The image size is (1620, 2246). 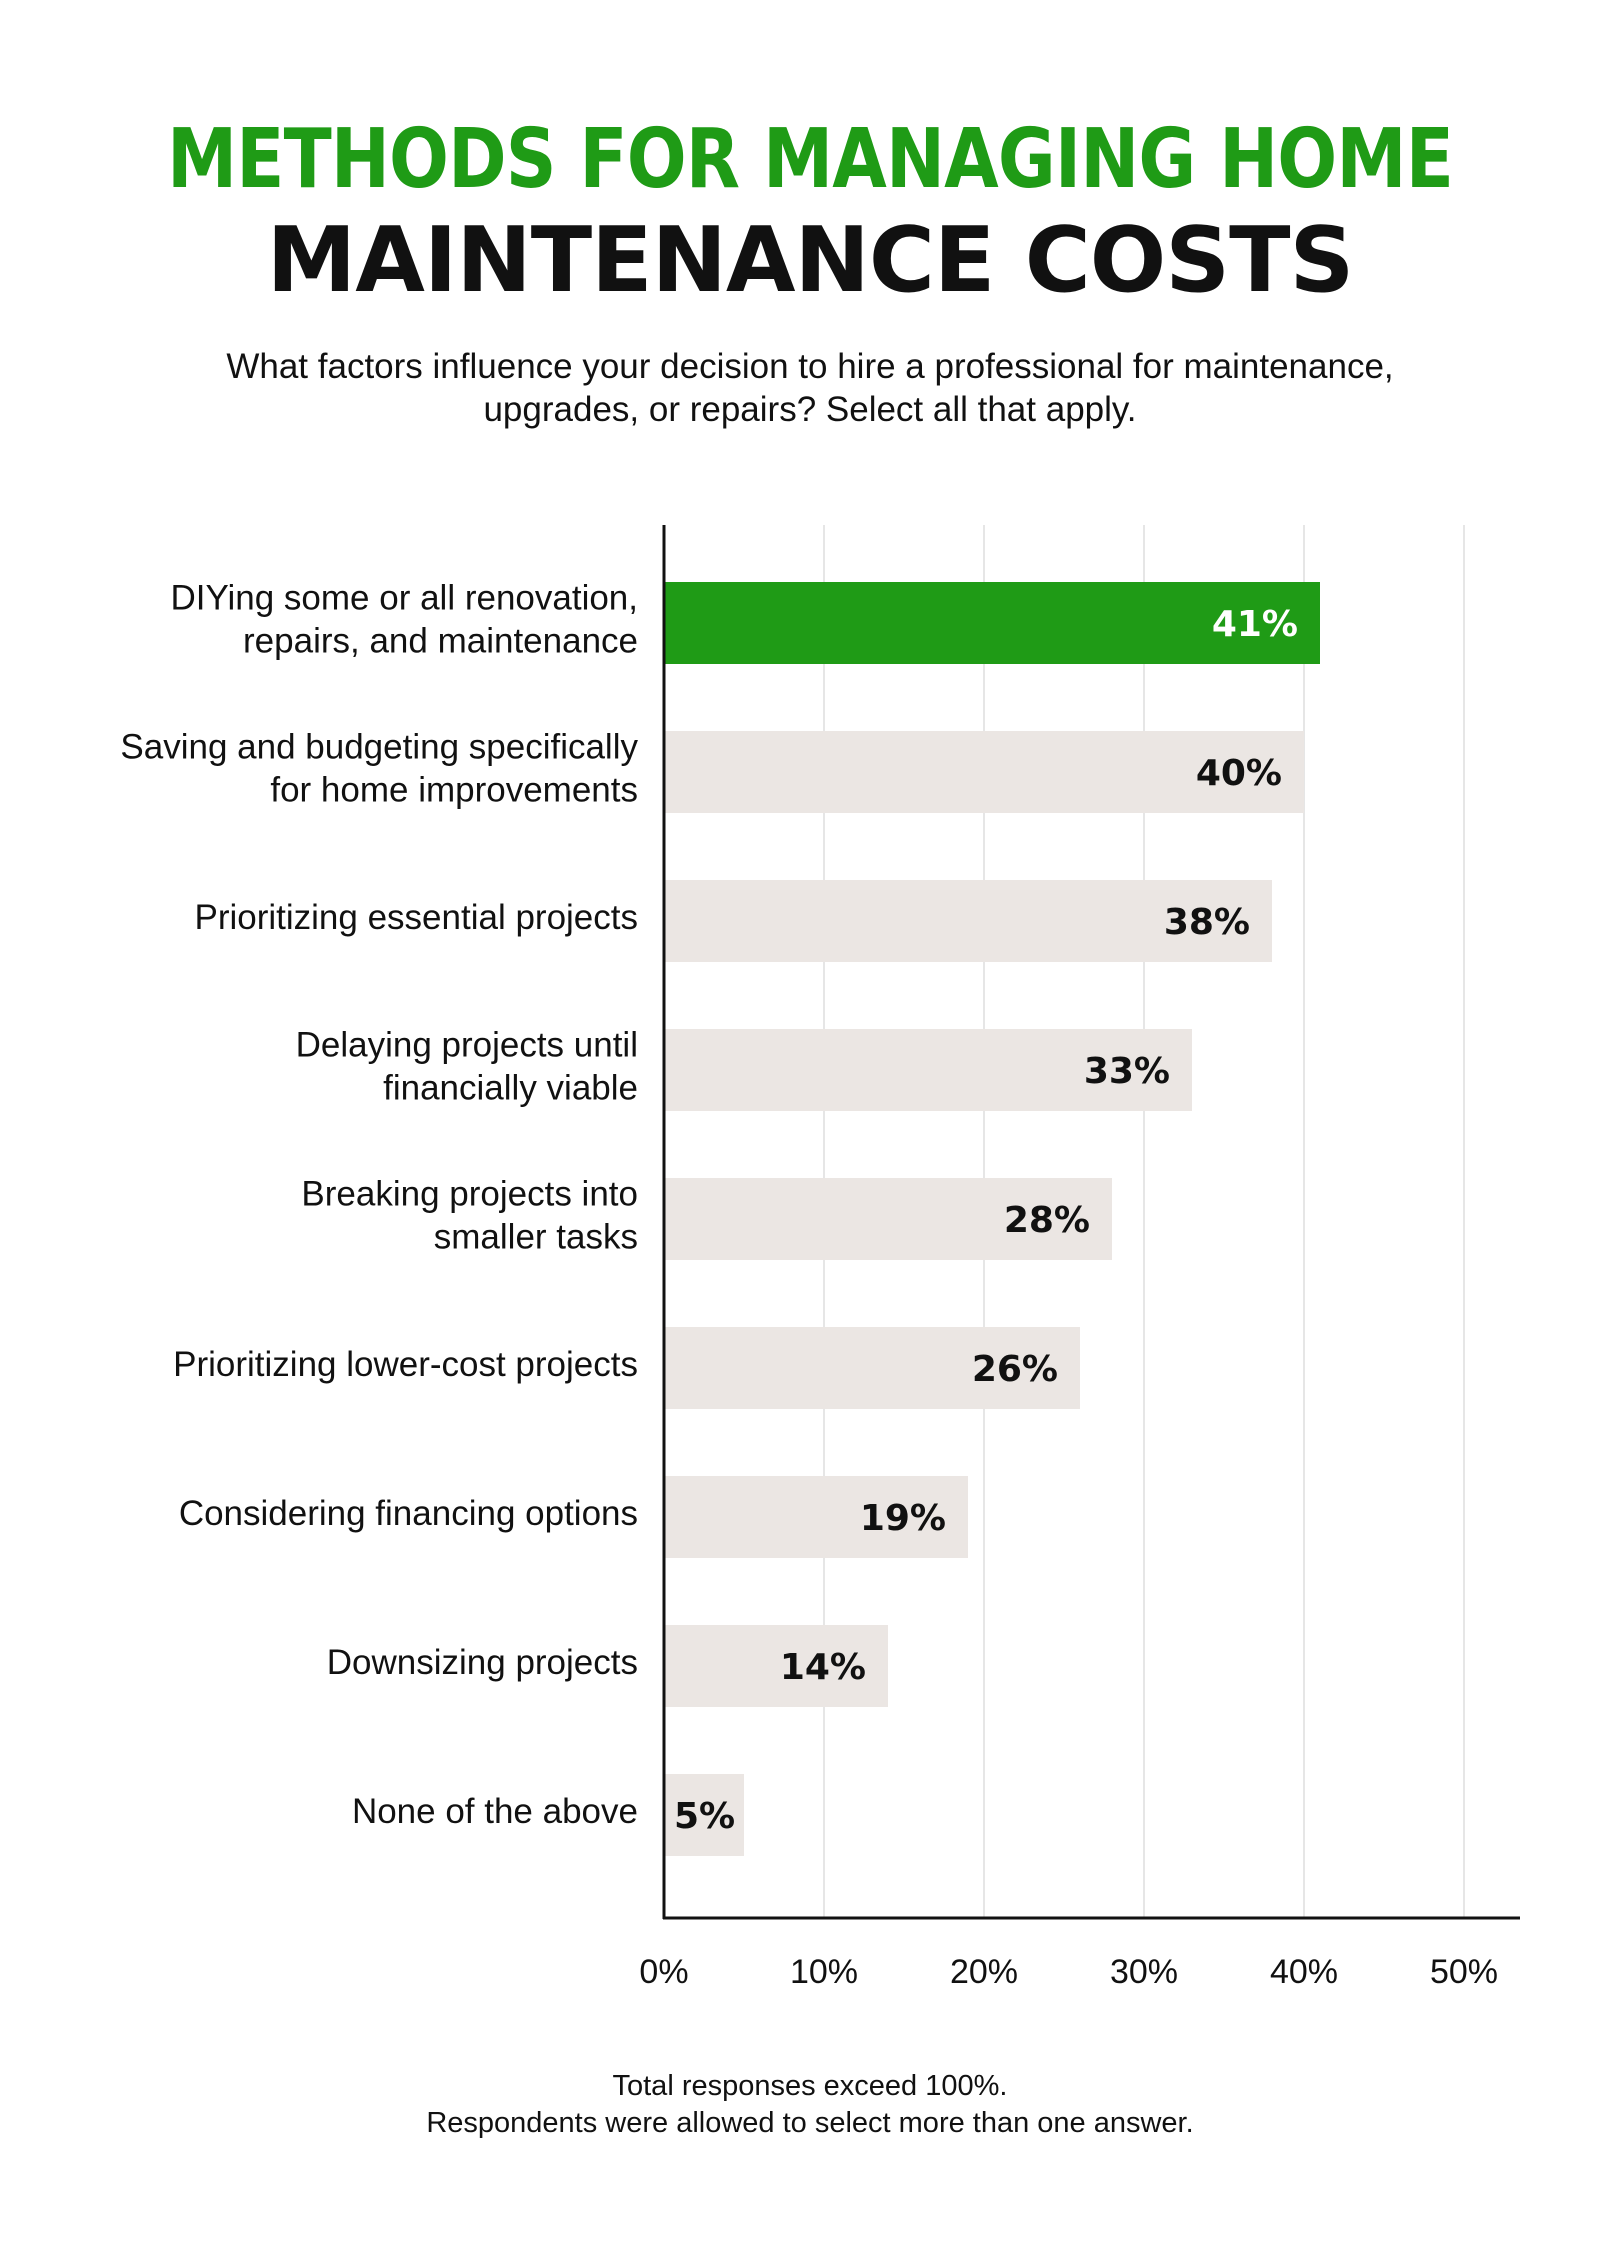 I want to click on x-tick-label-20: 20%, so click(x=984, y=1972).